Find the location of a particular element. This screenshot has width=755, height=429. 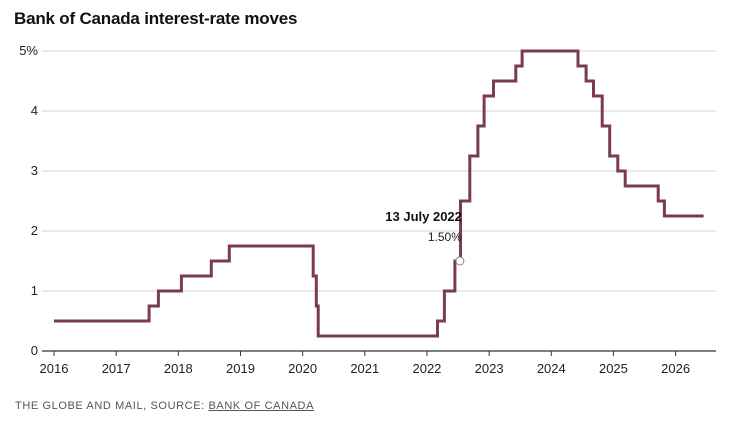

footer-prefix: THE GLOBE AND MAIL, SOURCE: is located at coordinates (112, 406).